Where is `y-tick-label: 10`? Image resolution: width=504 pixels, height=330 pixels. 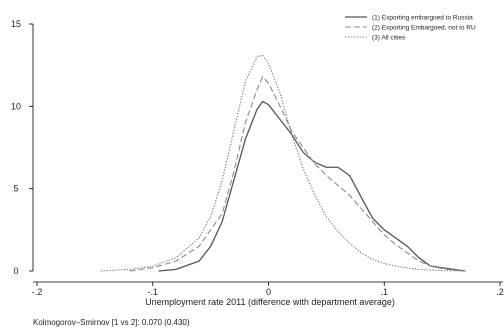
y-tick-label: 10 is located at coordinates (16, 106).